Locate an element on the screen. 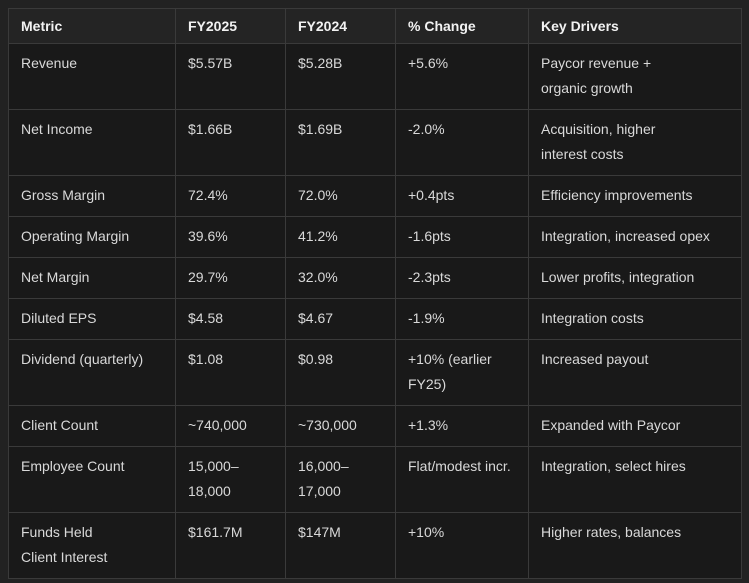  cell-metric: Revenue is located at coordinates (92, 76).